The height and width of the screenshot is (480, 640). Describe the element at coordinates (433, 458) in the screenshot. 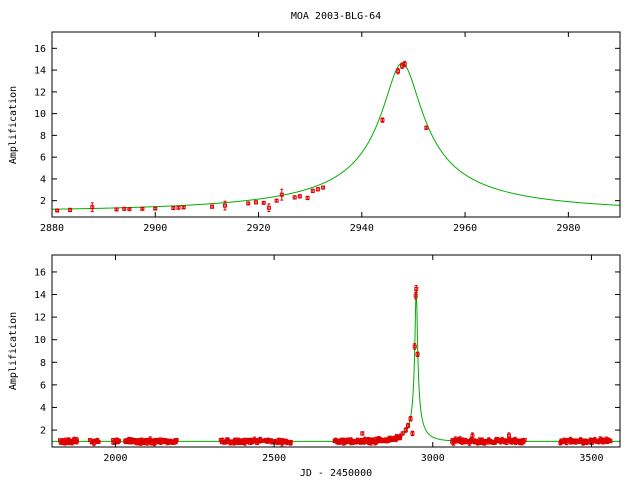

I see `x-tick-label: 3000` at that location.